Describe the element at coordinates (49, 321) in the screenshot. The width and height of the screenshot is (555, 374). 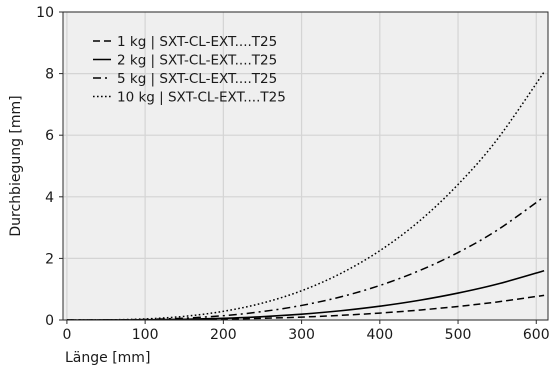
I see `y-tick-label: 0` at that location.